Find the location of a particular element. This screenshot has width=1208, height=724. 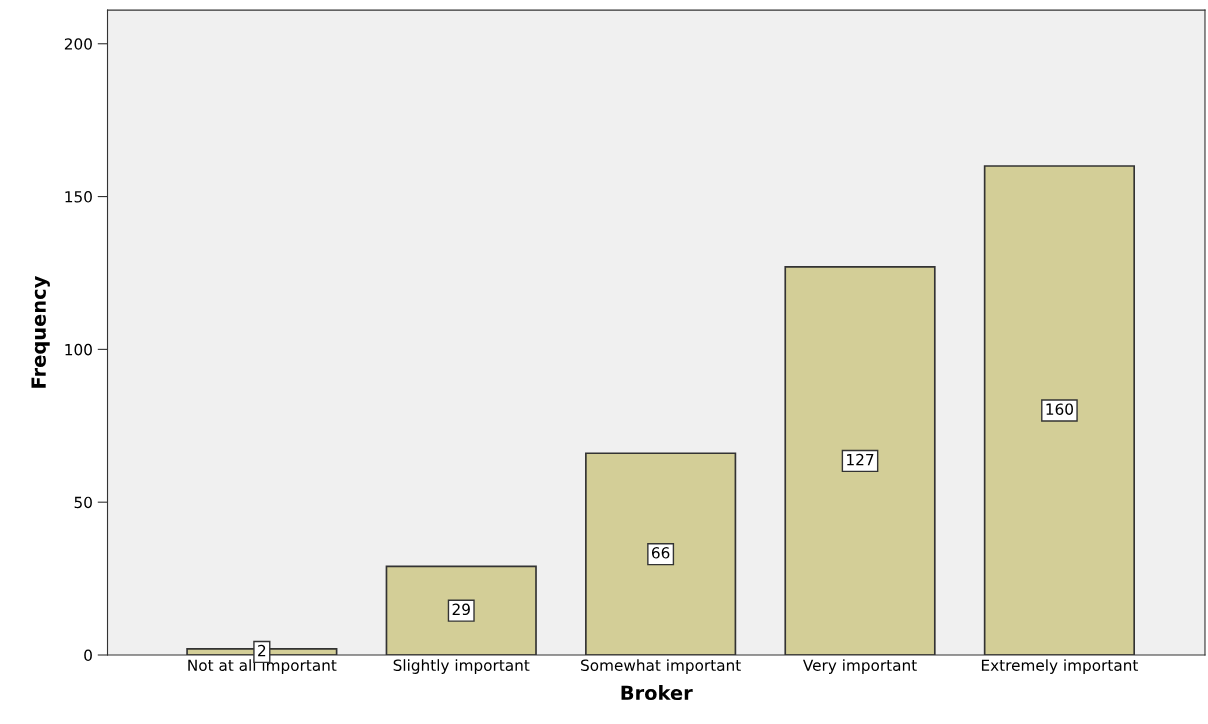

data-label: 29 is located at coordinates (461, 609).